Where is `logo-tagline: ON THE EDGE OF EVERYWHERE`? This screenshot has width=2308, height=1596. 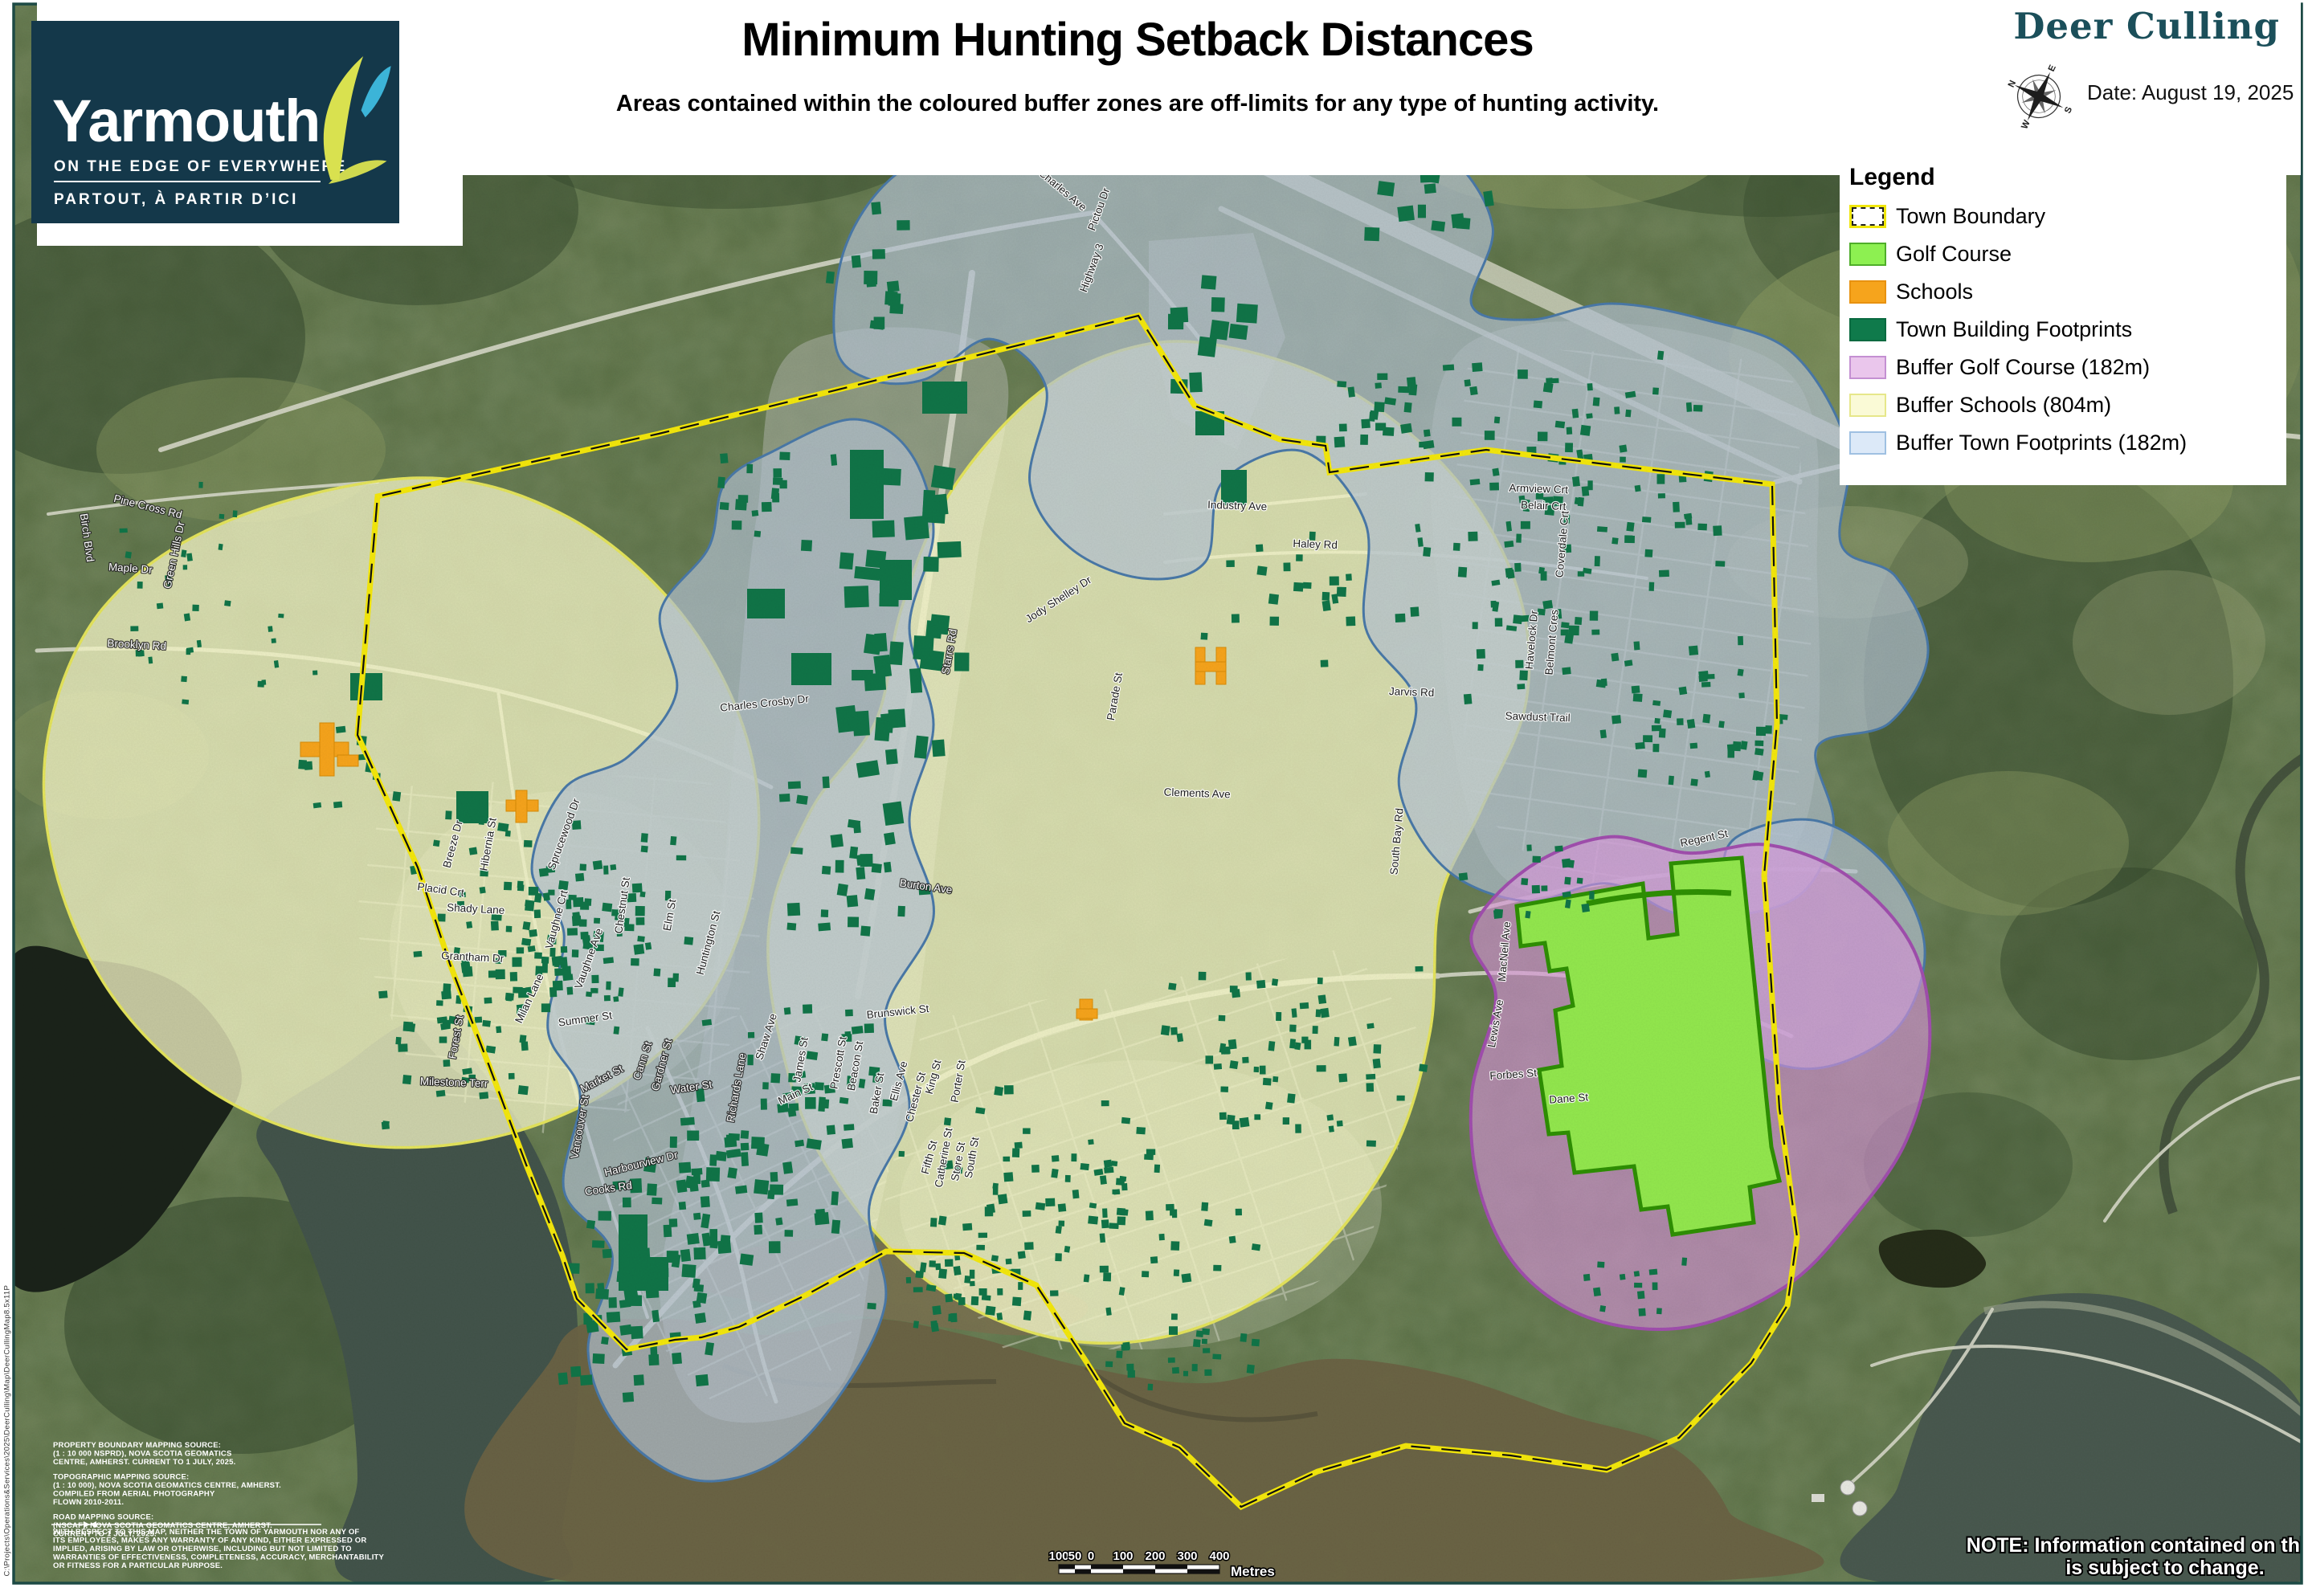
logo-tagline: ON THE EDGE OF EVERYWHERE is located at coordinates (200, 166).